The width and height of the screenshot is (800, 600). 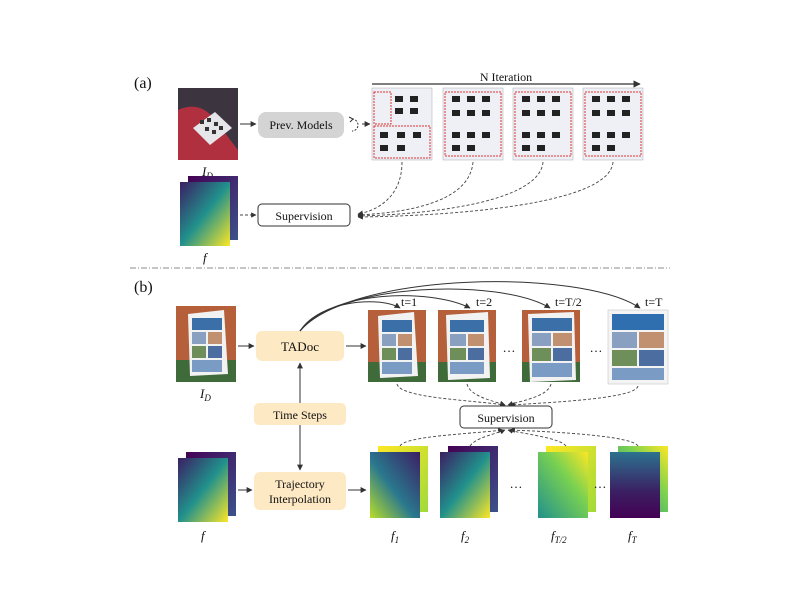 I want to click on iteration-thumbs, so click(x=507, y=124).